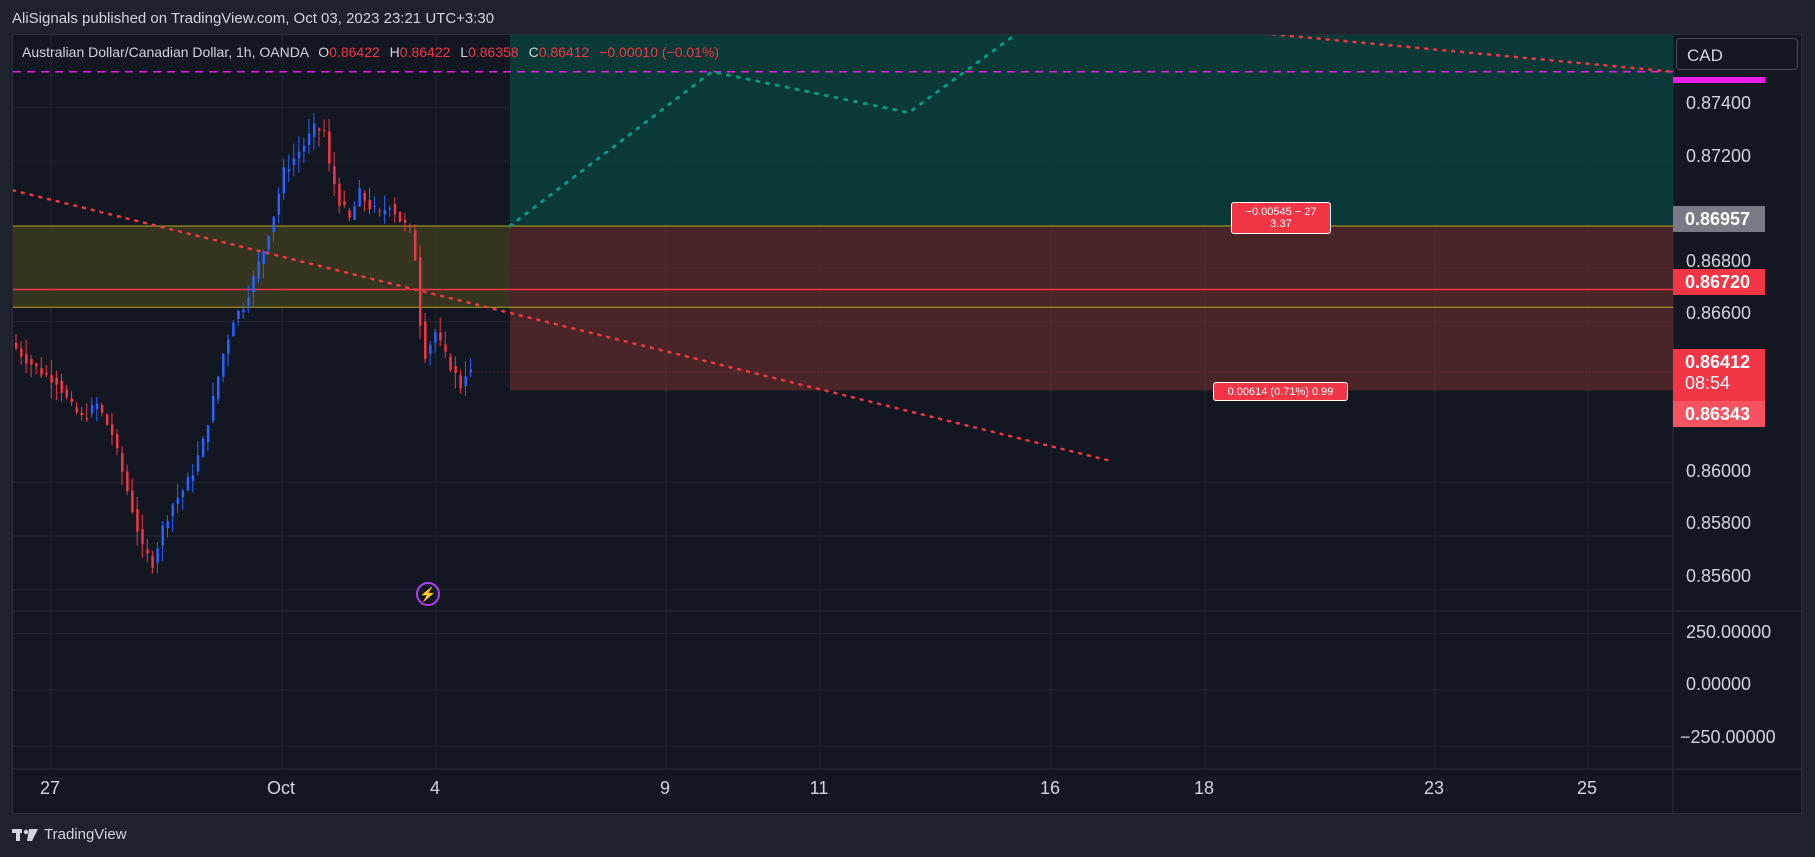 This screenshot has height=857, width=1815. Describe the element at coordinates (1719, 684) in the screenshot. I see `osc-tick-label: 0.00000` at that location.